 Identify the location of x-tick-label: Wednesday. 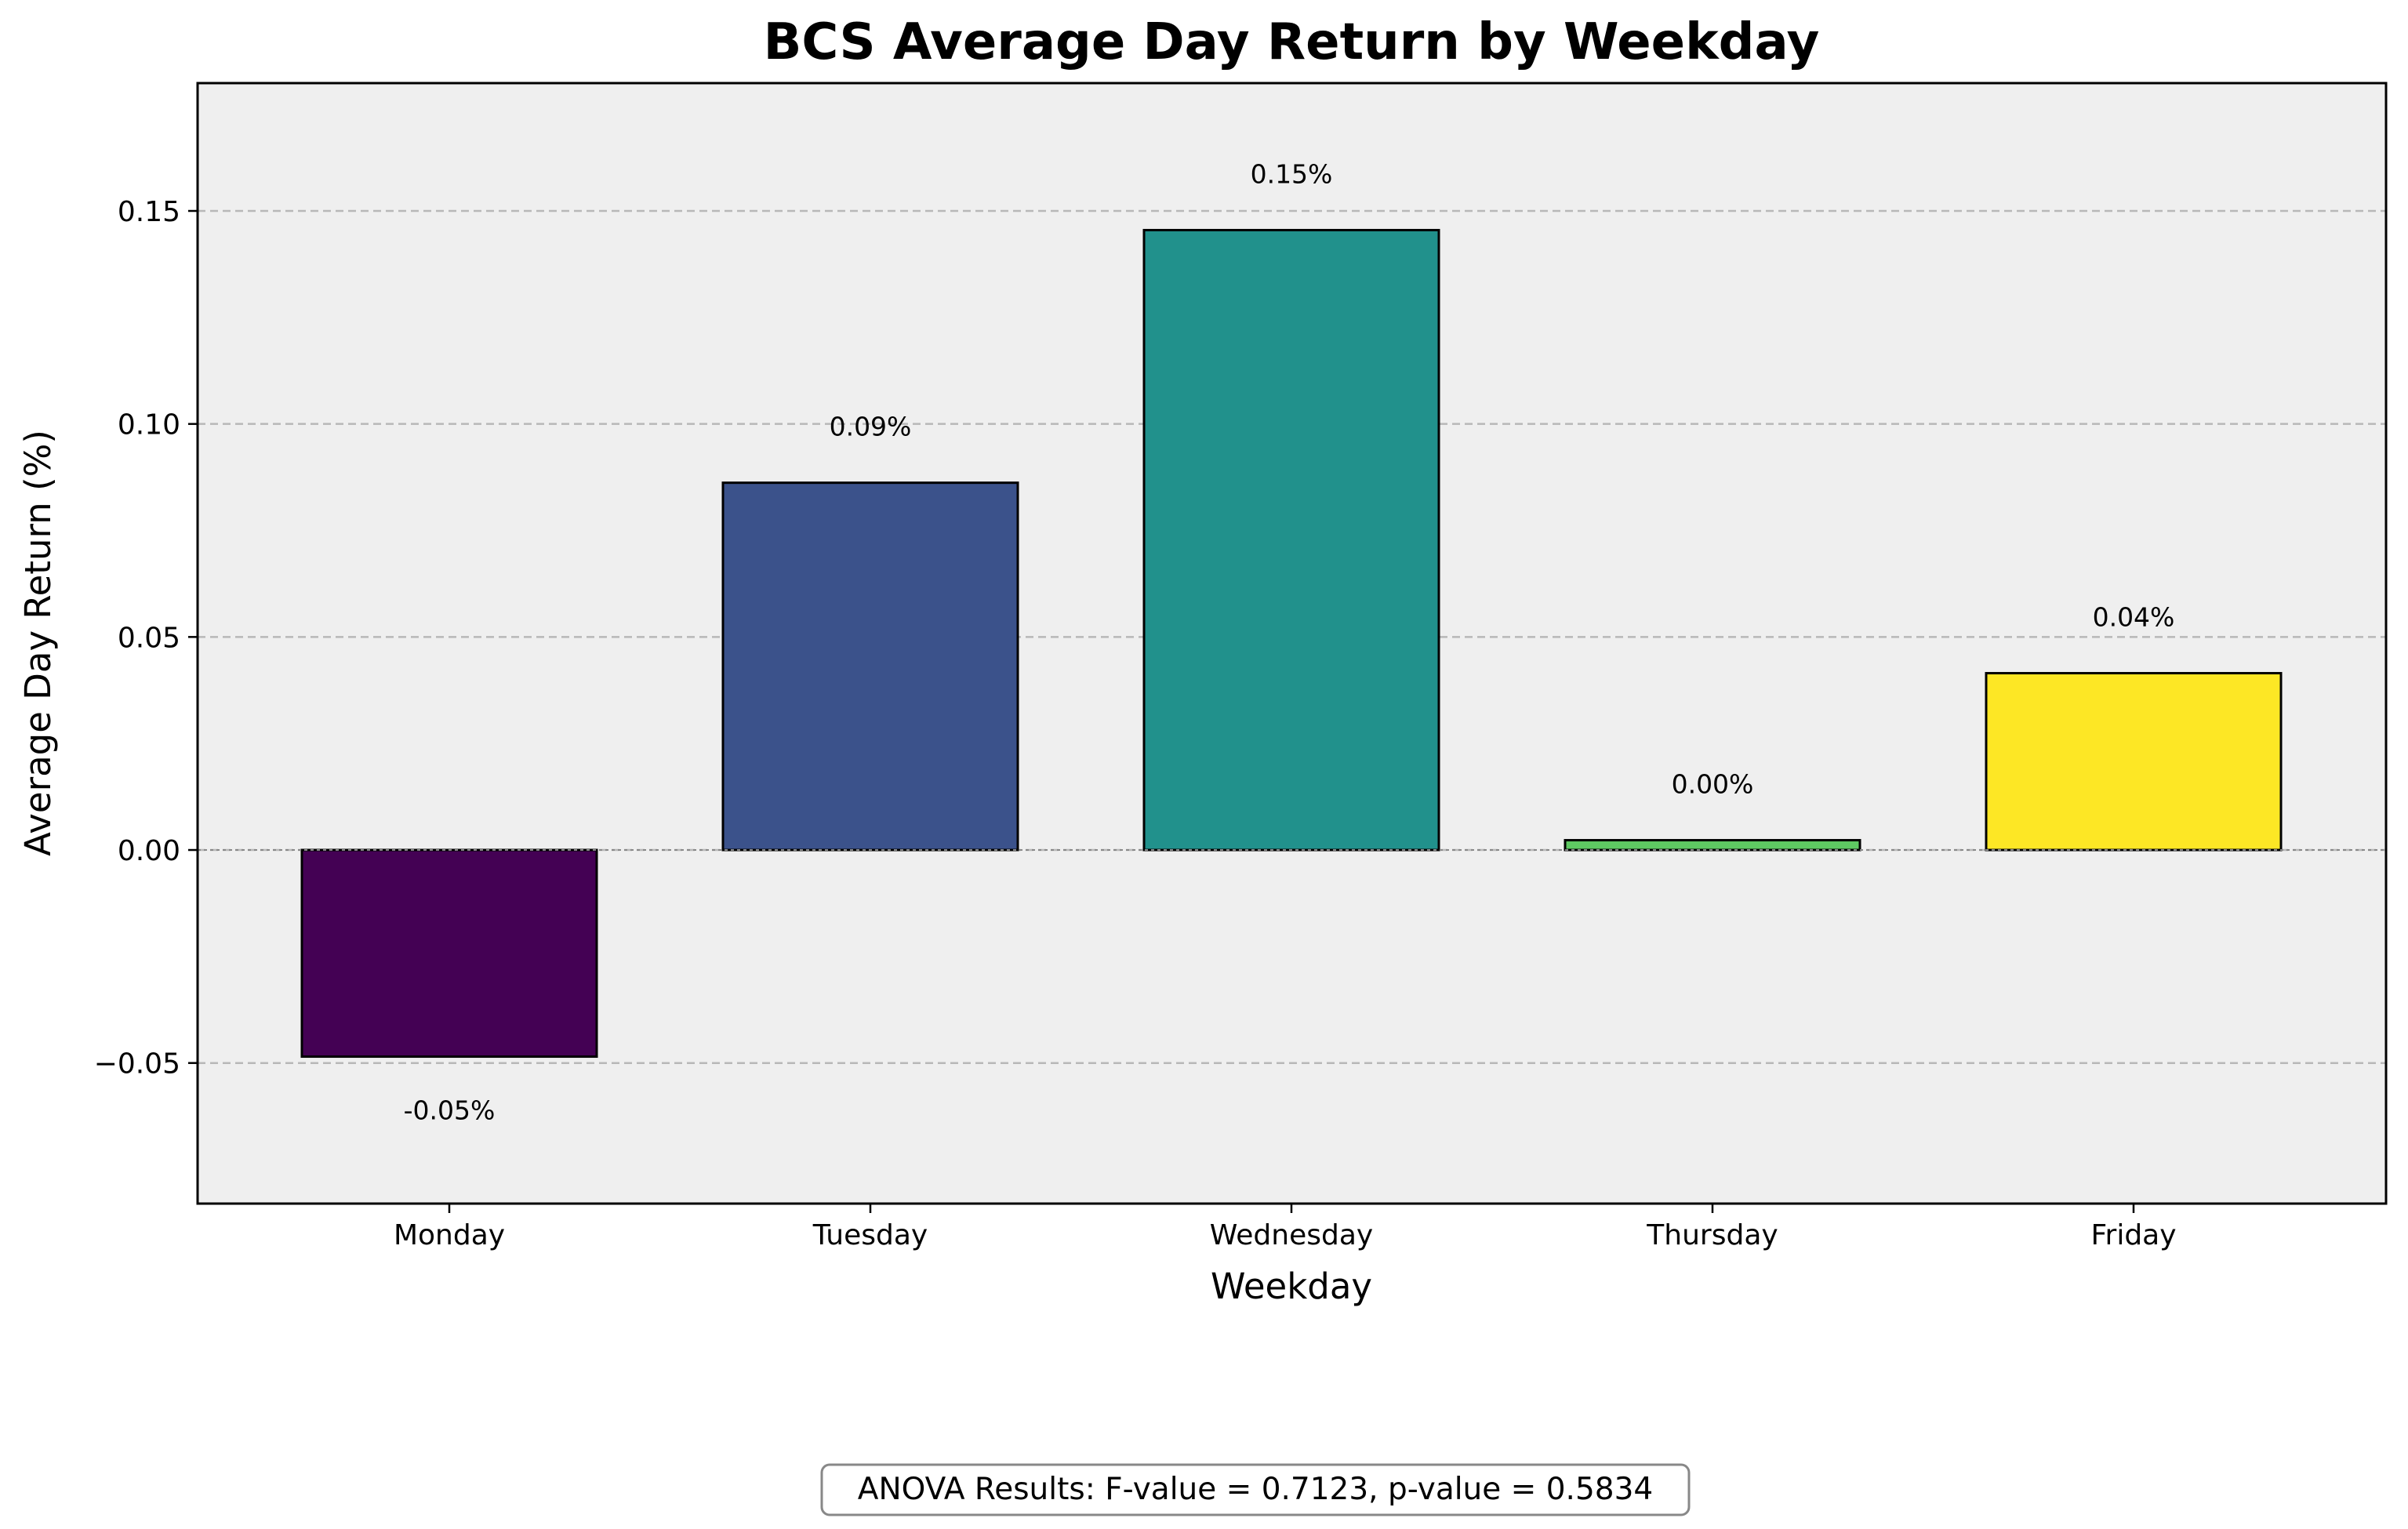
(1291, 1235).